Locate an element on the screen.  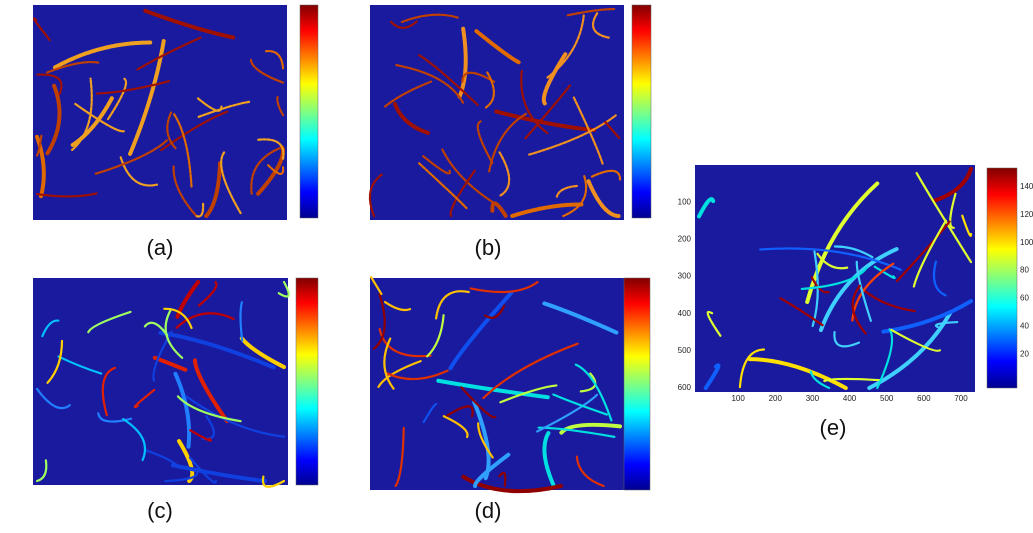
y-tick-label: 200 is located at coordinates (685, 238).